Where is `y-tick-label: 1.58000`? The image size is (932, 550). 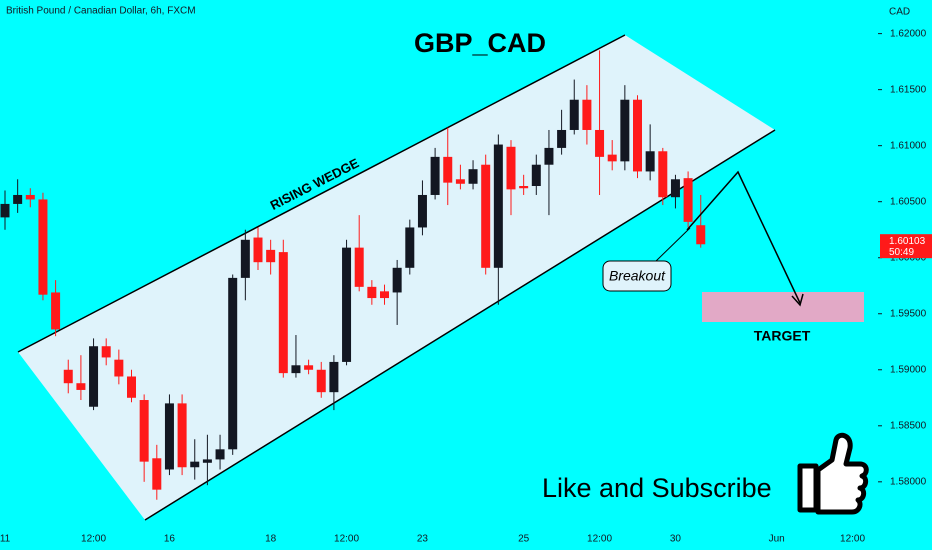
y-tick-label: 1.58000 is located at coordinates (908, 481).